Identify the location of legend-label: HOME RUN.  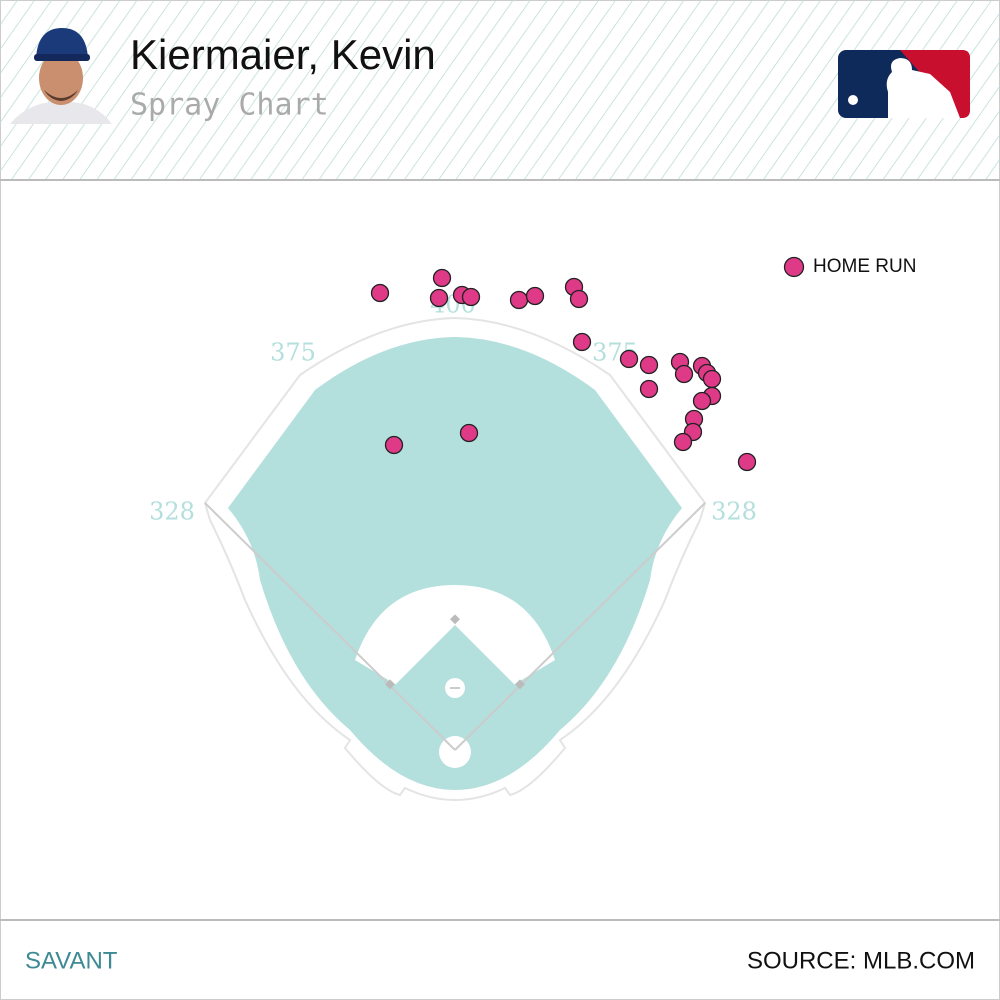
(864, 266).